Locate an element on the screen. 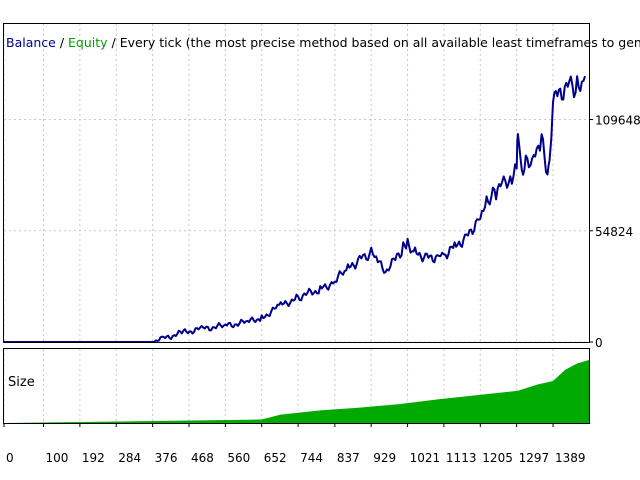 The height and width of the screenshot is (480, 640). y-tick-label: 0 is located at coordinates (599, 343).